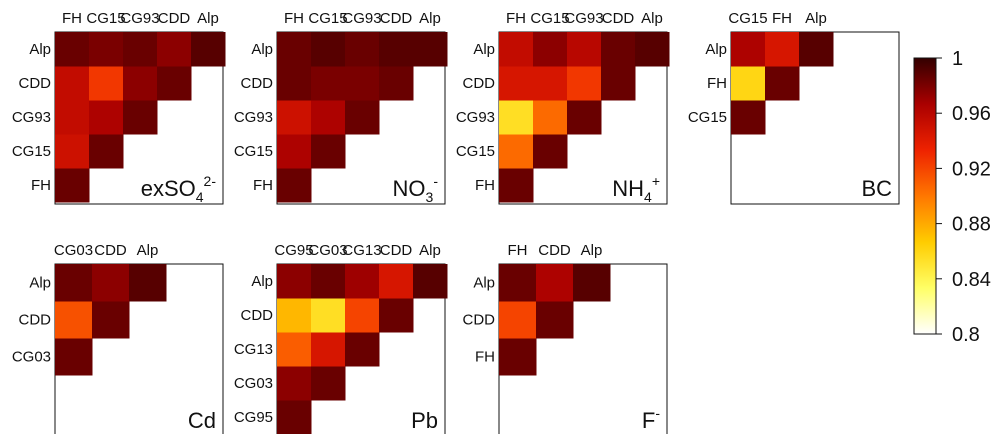  I want to click on colorbar-tick-label: 0.84, so click(971, 280).